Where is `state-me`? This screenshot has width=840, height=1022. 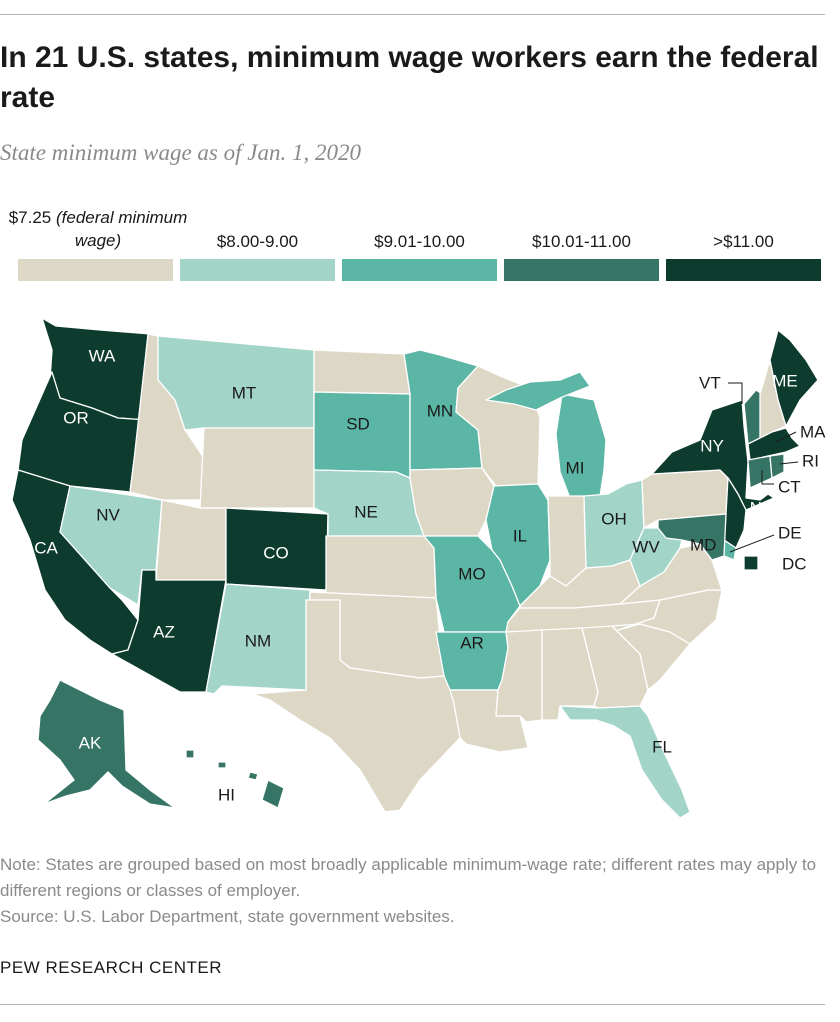
state-me is located at coordinates (794, 378).